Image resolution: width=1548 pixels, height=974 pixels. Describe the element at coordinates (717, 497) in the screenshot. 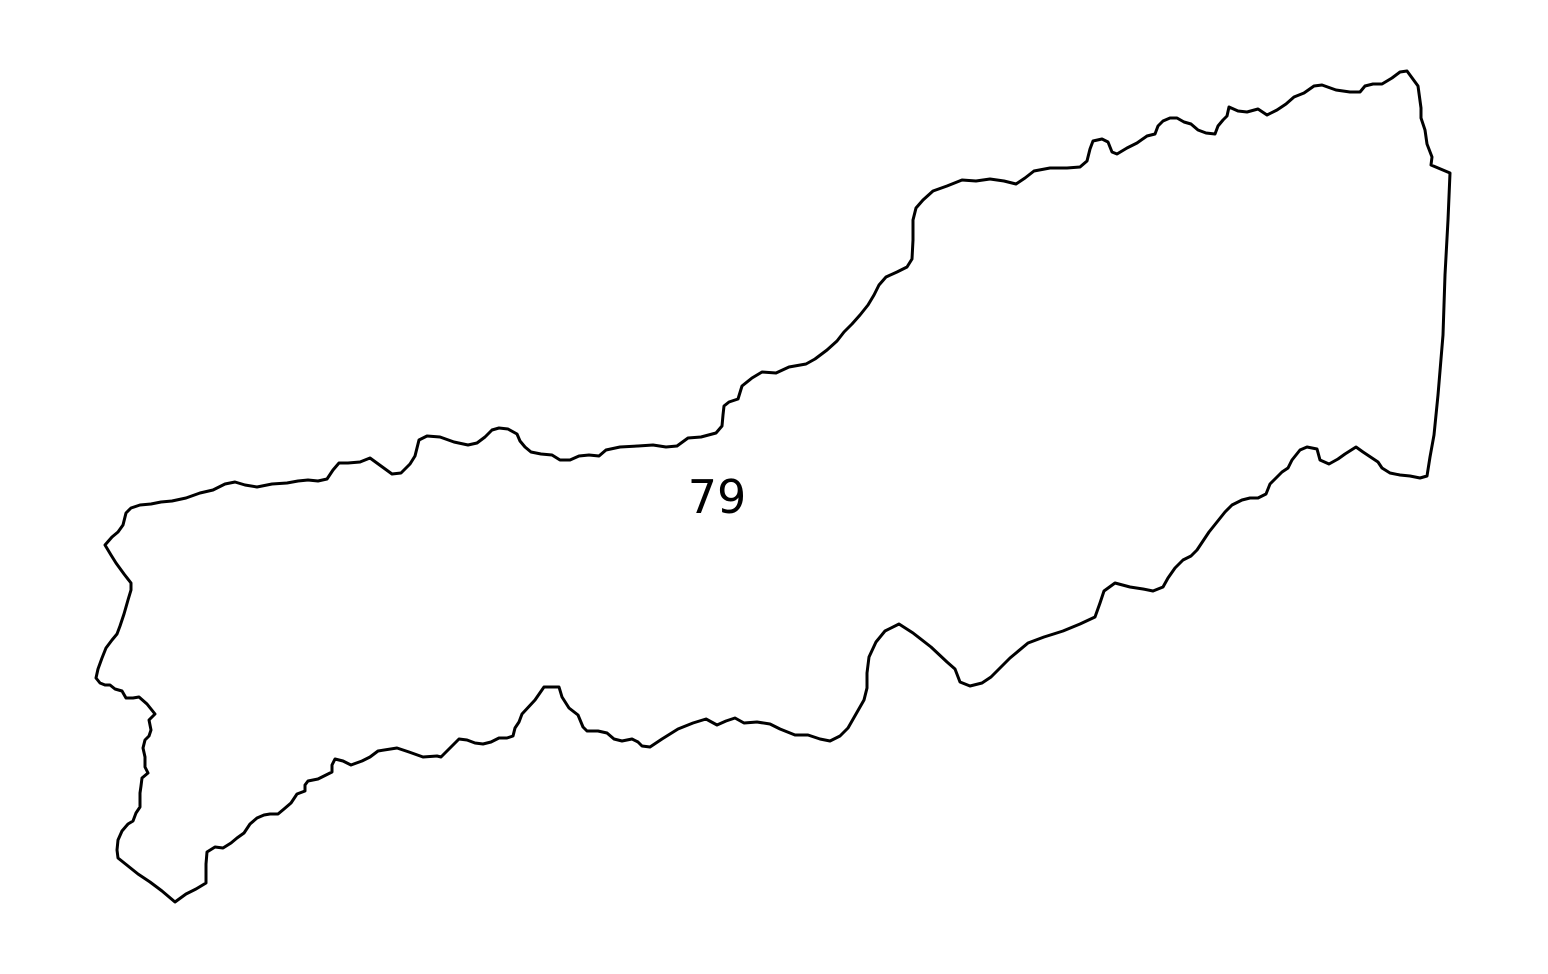

I see `region-label: 79` at that location.